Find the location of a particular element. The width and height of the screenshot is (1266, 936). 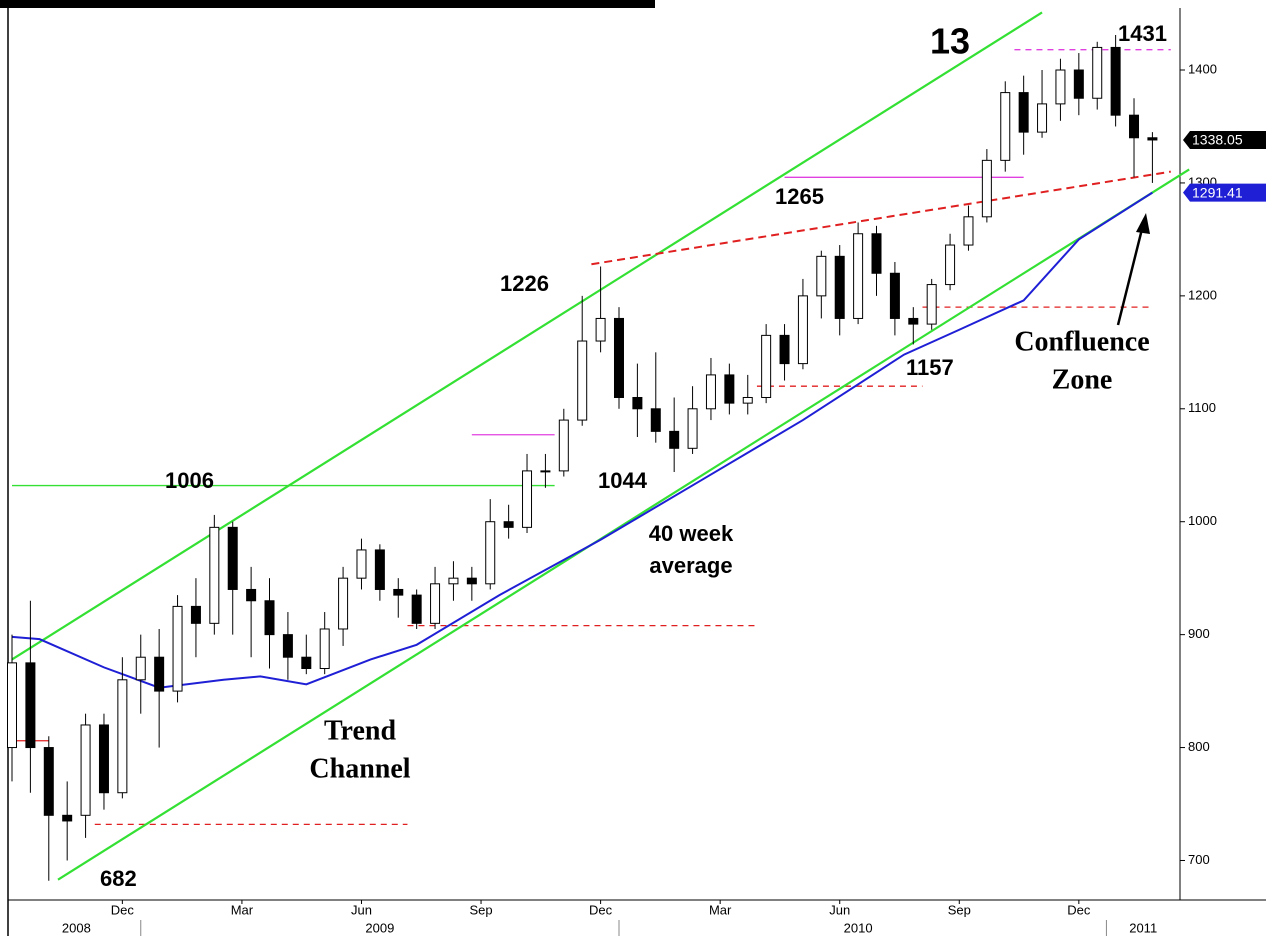

annotation: 1044 is located at coordinates (623, 480).